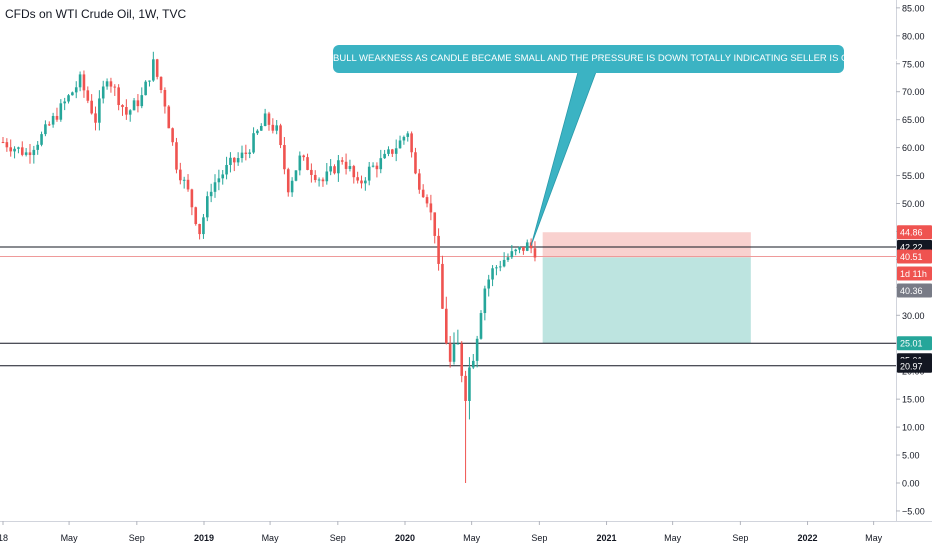 The height and width of the screenshot is (550, 932). What do you see at coordinates (646, 300) in the screenshot?
I see `take-profit-zone` at bounding box center [646, 300].